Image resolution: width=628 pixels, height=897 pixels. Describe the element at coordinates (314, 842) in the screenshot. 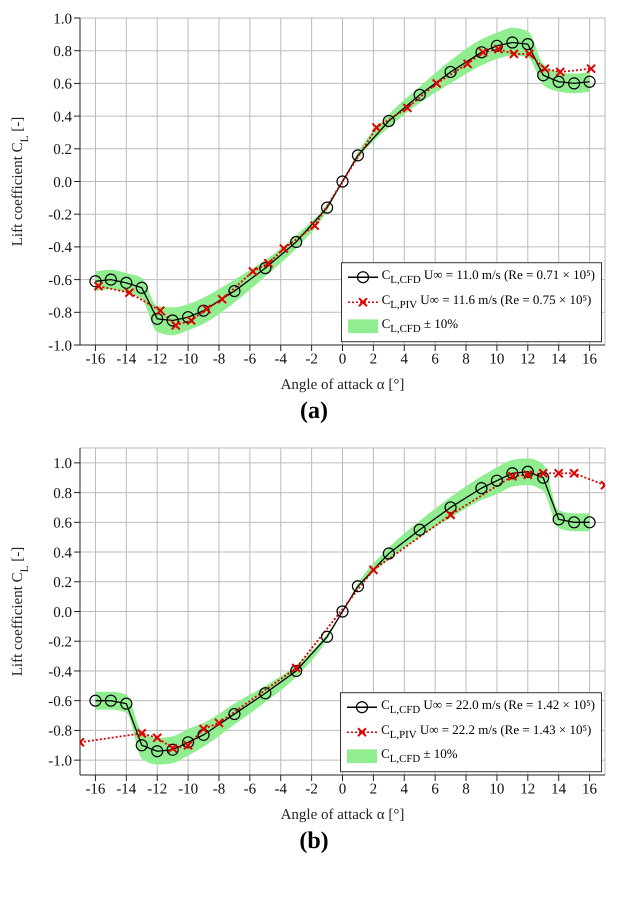

I see `text: (b)` at that location.